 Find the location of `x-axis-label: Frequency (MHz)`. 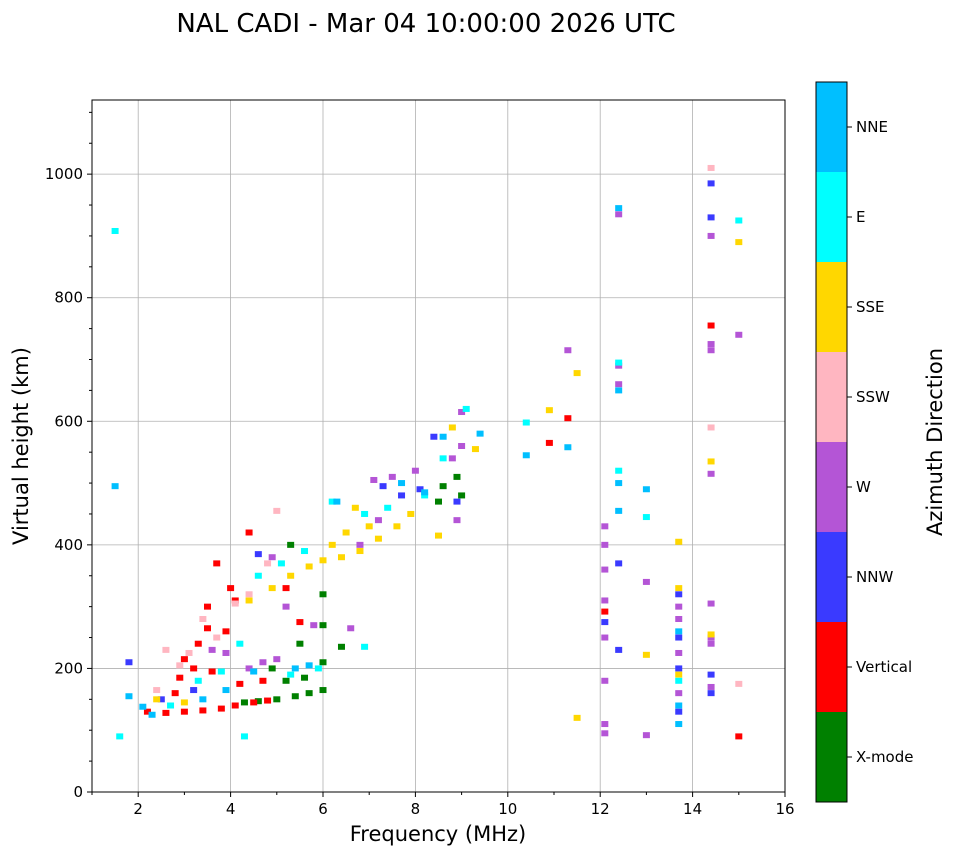

x-axis-label: Frequency (MHz) is located at coordinates (438, 834).